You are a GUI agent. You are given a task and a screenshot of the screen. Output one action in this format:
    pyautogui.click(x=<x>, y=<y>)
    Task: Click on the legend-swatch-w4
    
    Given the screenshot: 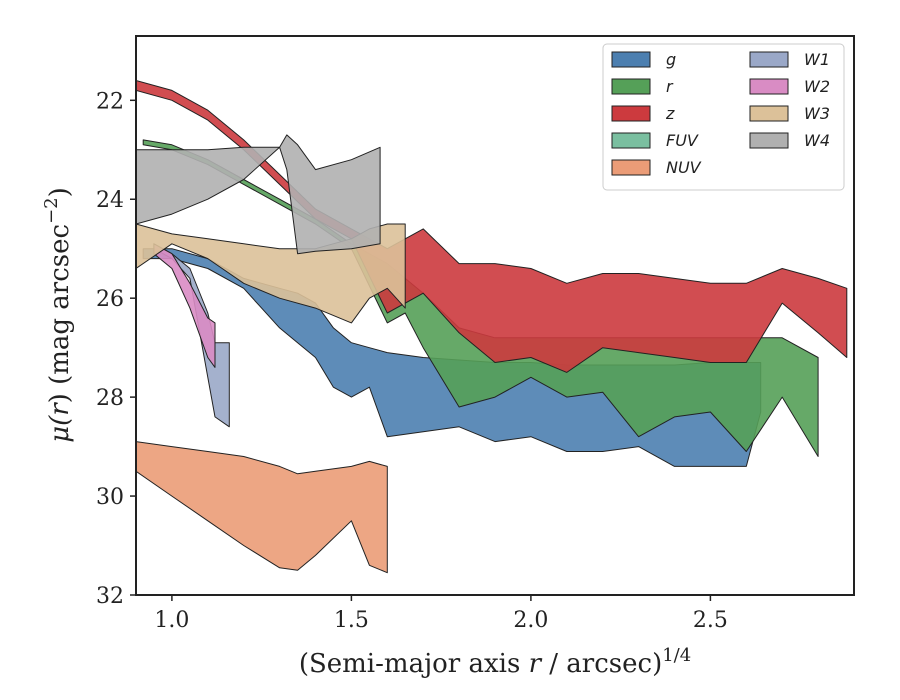 What is the action you would take?
    pyautogui.click(x=769, y=140)
    